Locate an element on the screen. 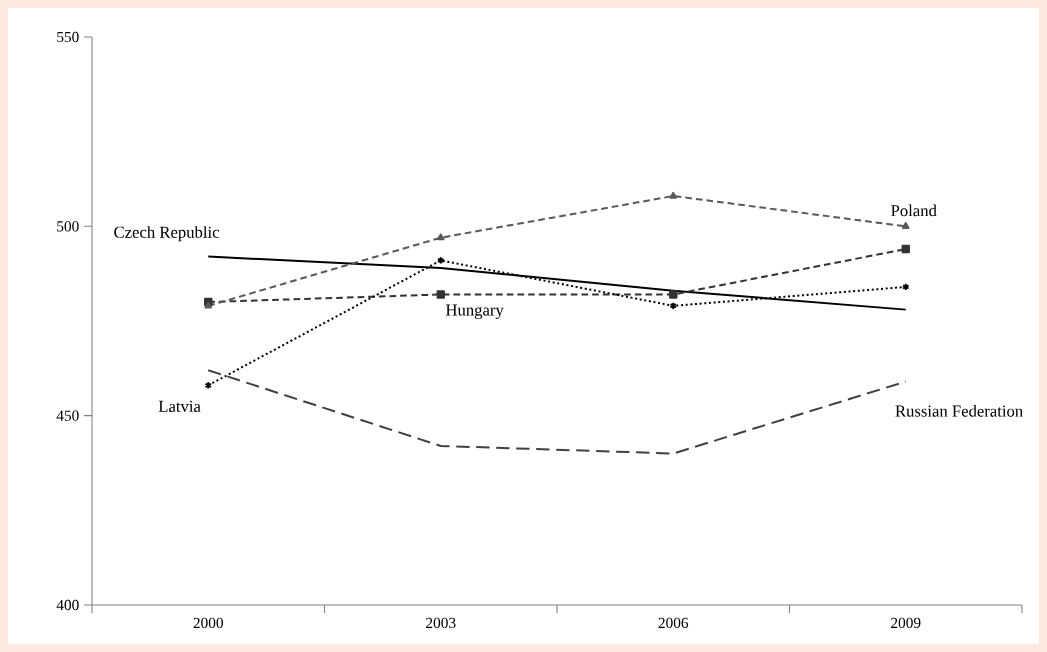  y-tick-label: 500 is located at coordinates (68, 226).